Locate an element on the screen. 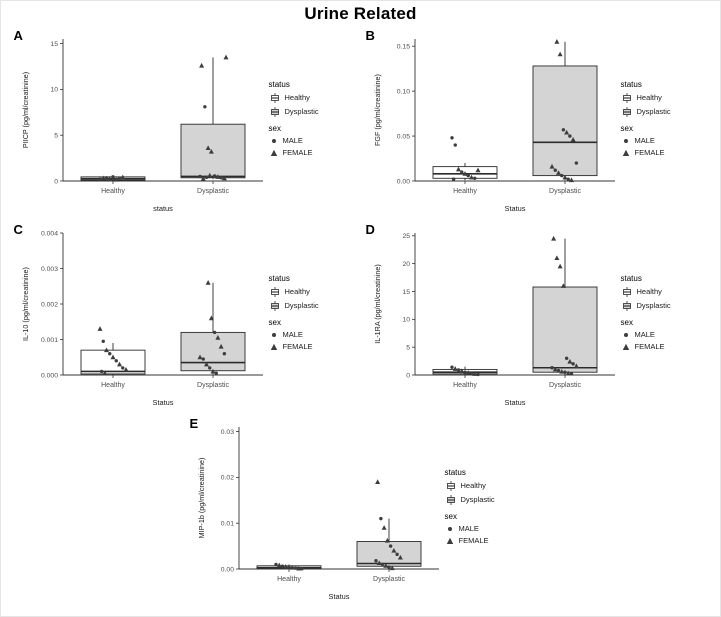 The height and width of the screenshot is (617, 721). dot is located at coordinates (625, 335).